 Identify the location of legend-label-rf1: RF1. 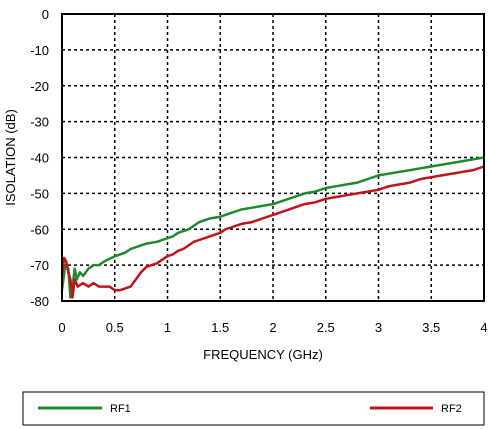
(120, 409).